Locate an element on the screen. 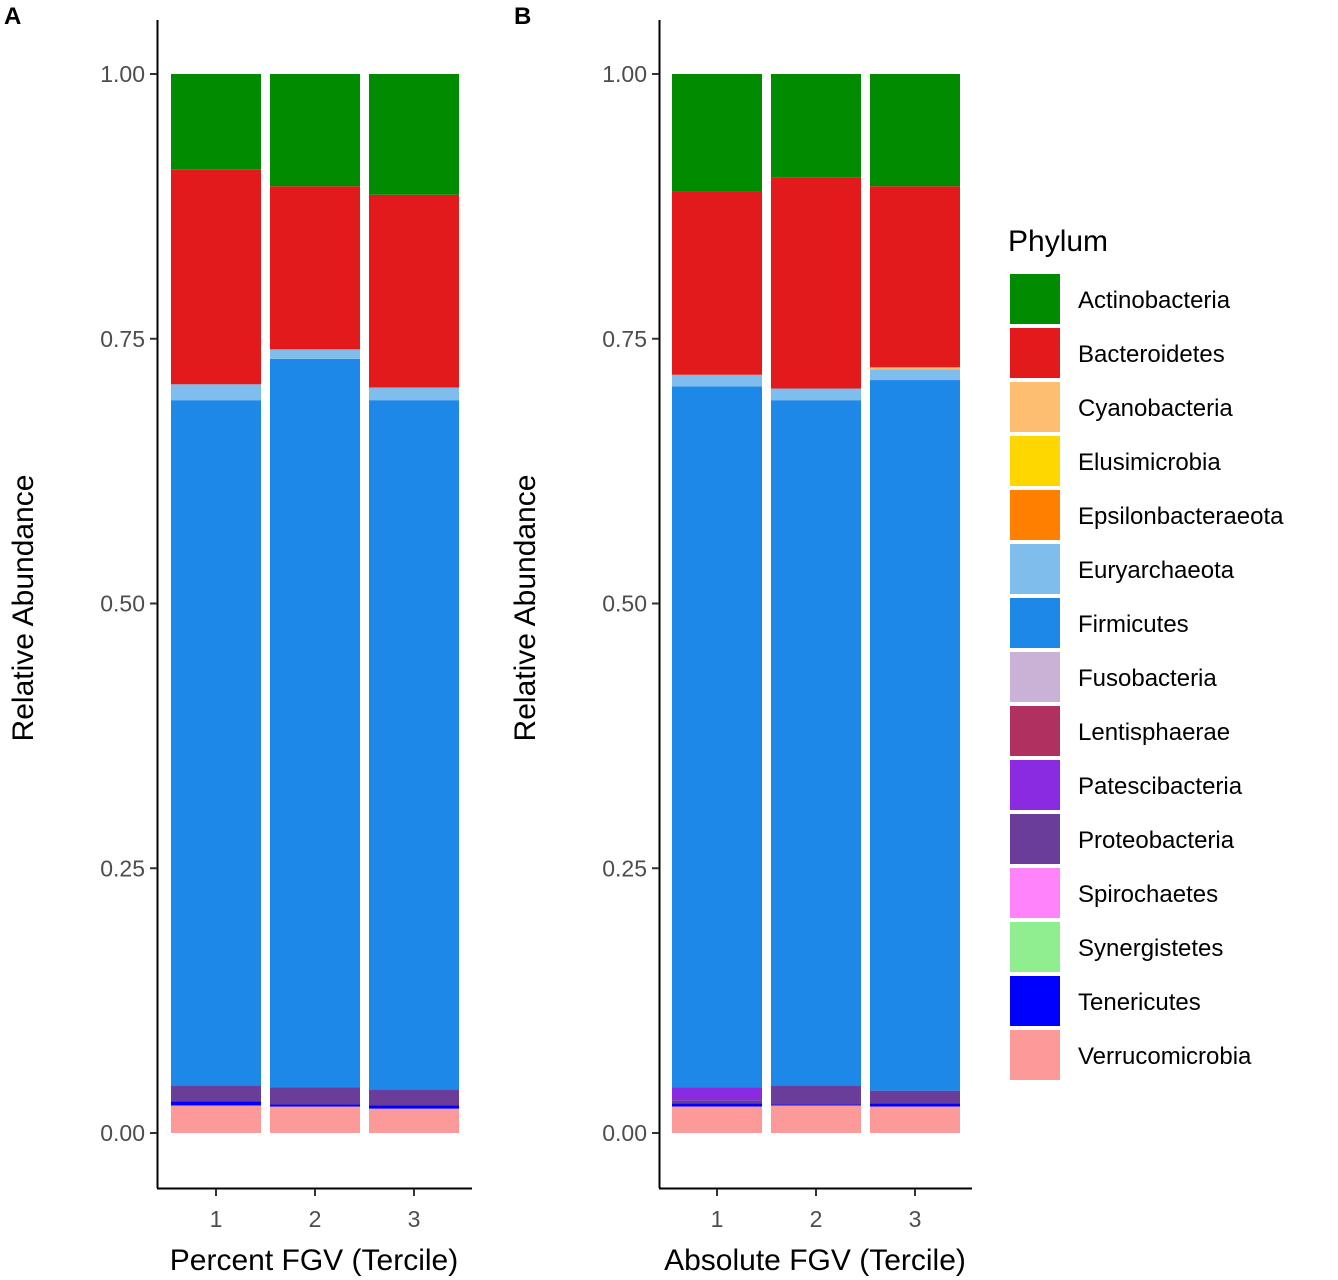 This screenshot has width=1338, height=1280. panel-a-bar-2-firmicutes is located at coordinates (315, 723).